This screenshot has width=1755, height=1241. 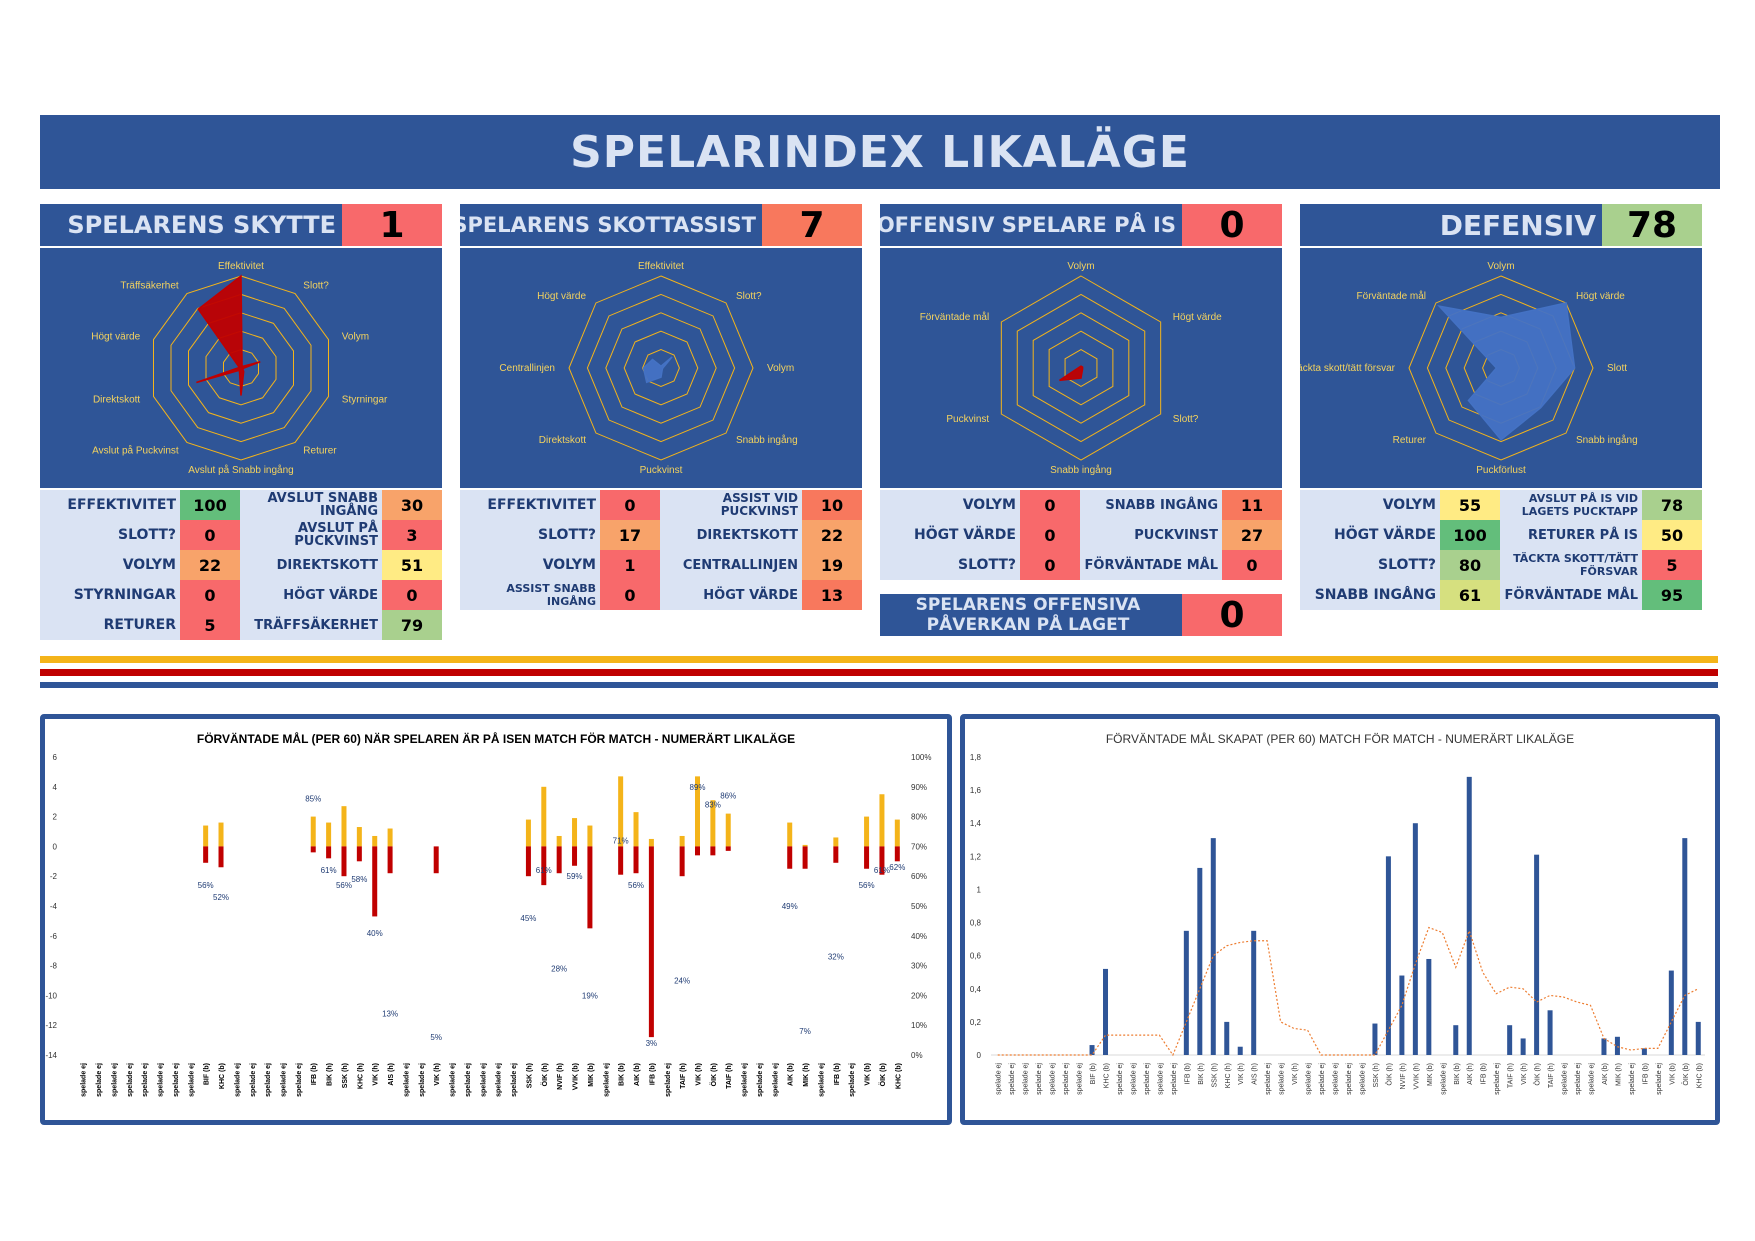 I want to click on metric-label: FÖRVÄNTADE MÅL, so click(x=1151, y=565).